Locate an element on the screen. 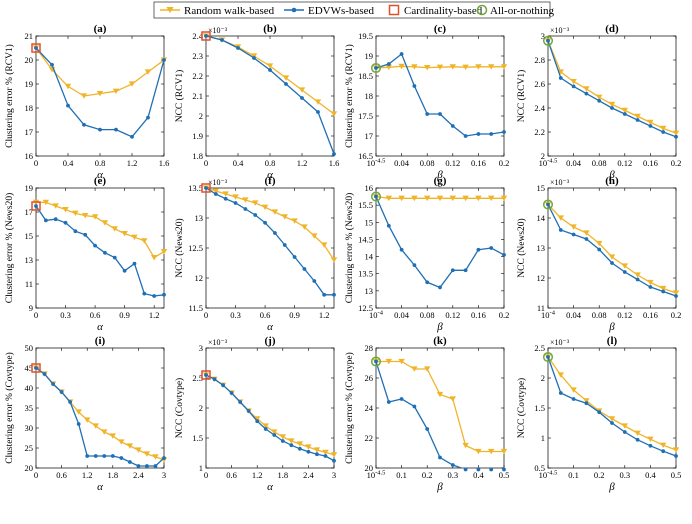 The height and width of the screenshot is (524, 692). panel-i-xlabel: α is located at coordinates (100, 487).